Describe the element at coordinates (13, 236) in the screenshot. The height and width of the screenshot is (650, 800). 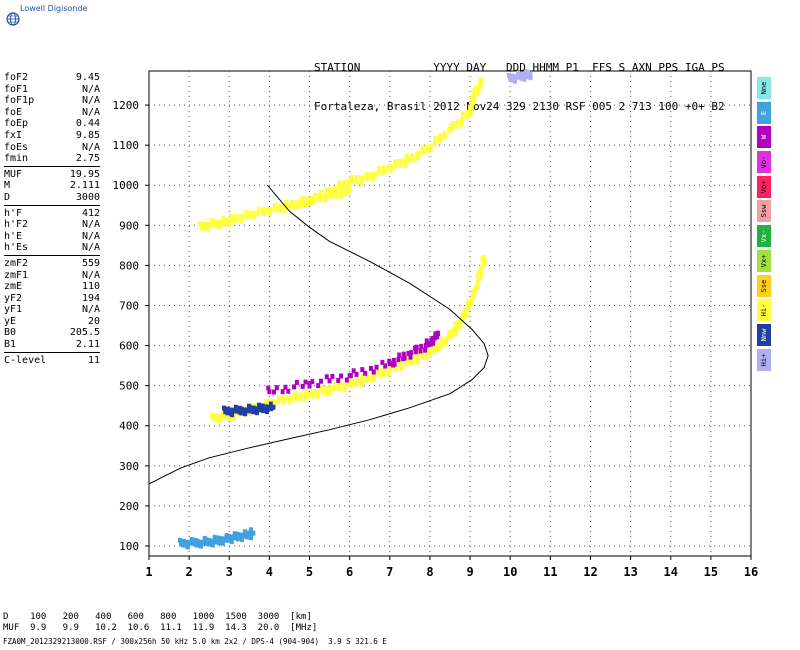
I see `param-name: h'E` at that location.